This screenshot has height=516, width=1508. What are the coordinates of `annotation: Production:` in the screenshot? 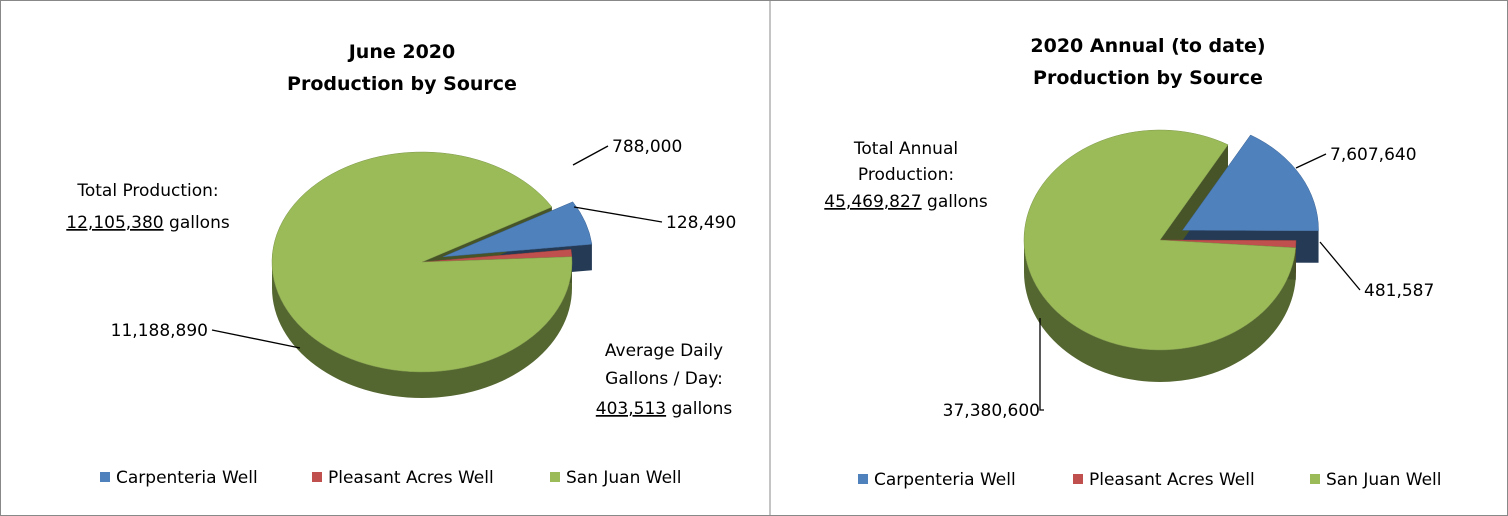 It's located at (906, 175).